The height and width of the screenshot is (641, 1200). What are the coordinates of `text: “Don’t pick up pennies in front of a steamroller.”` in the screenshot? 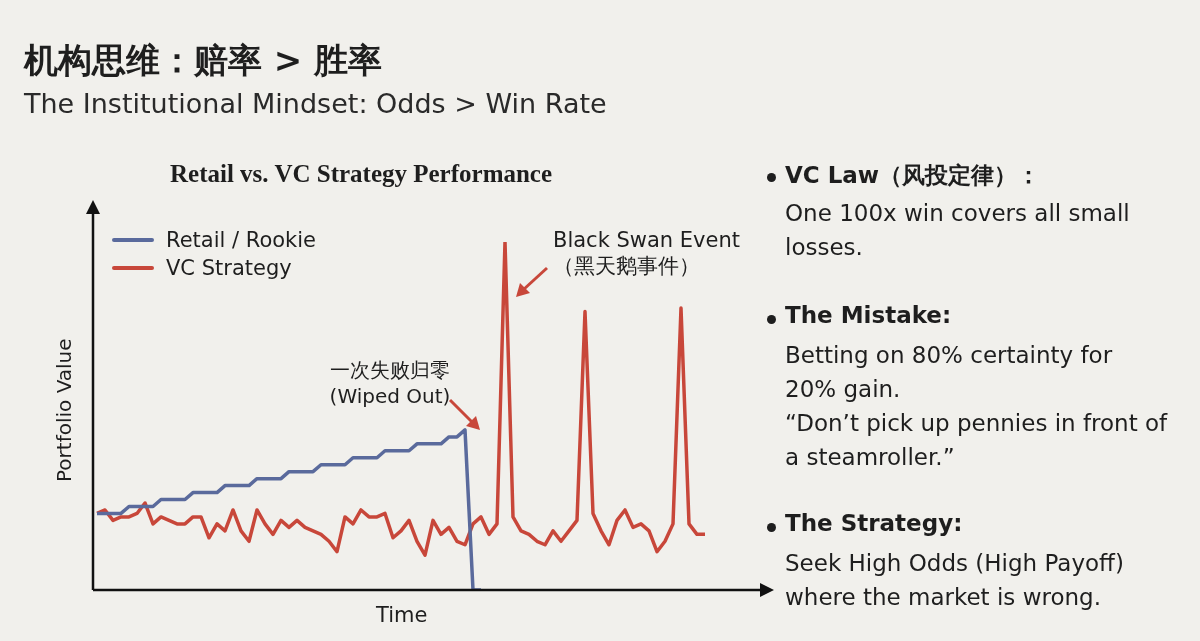 It's located at (977, 440).